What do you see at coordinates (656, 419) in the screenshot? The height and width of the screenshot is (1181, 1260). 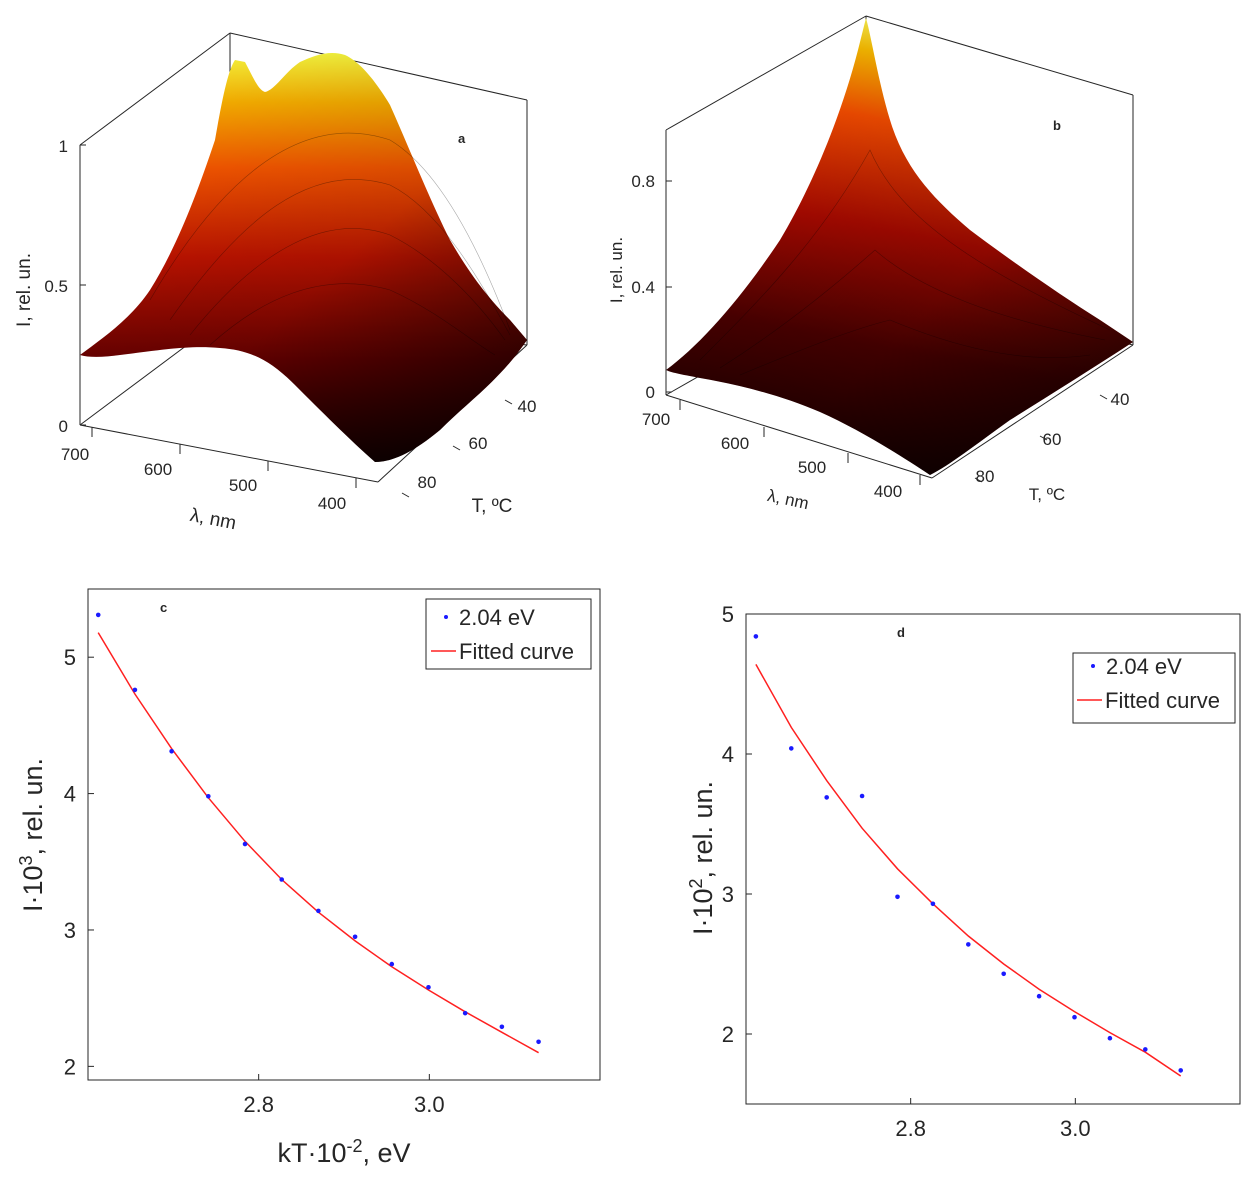 I see `panel-b-x-tick: 700` at bounding box center [656, 419].